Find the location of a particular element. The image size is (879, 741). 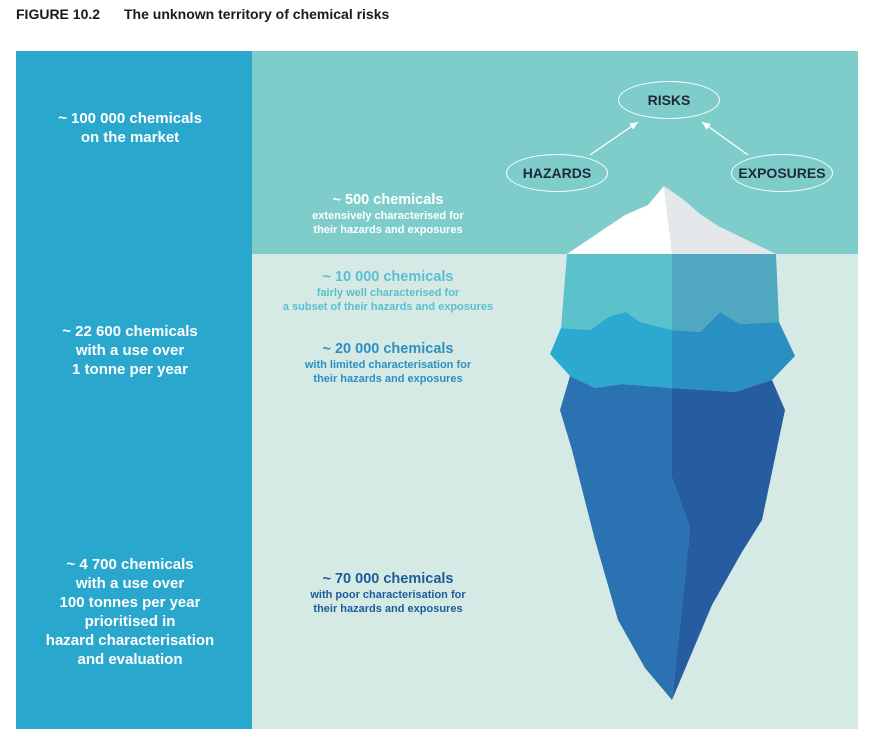

node-risks-label: RISKS is located at coordinates (669, 100).